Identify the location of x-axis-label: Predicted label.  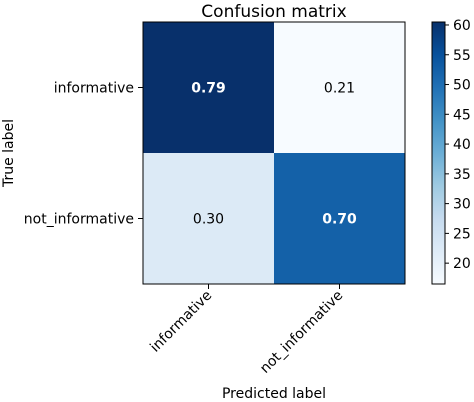
(274, 394).